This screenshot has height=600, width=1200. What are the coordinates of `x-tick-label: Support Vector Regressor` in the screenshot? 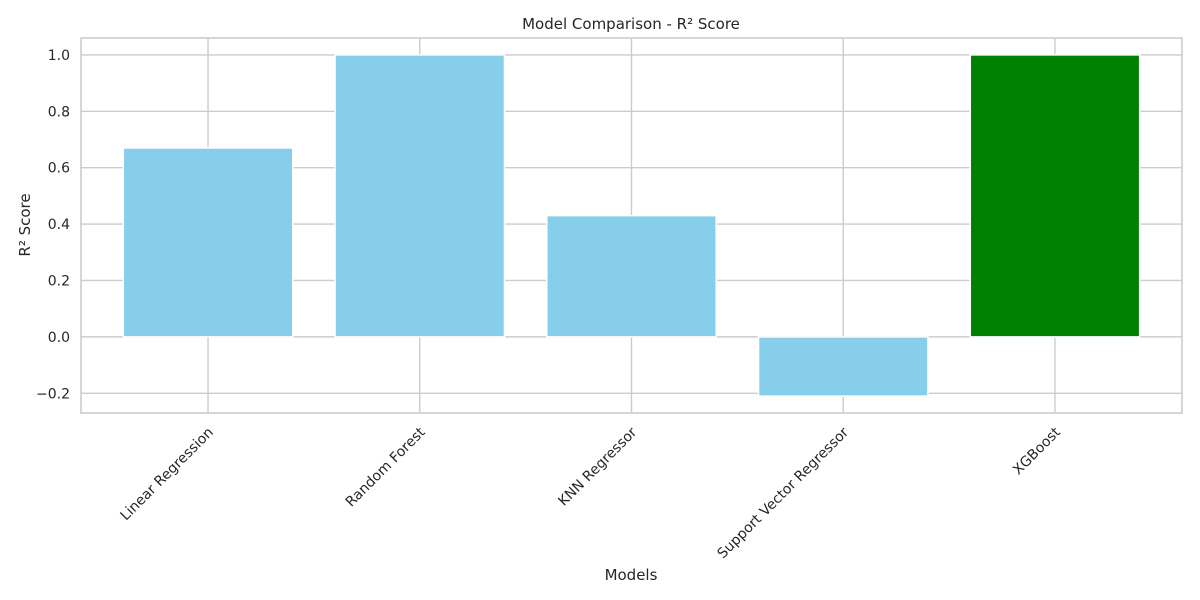 It's located at (784, 493).